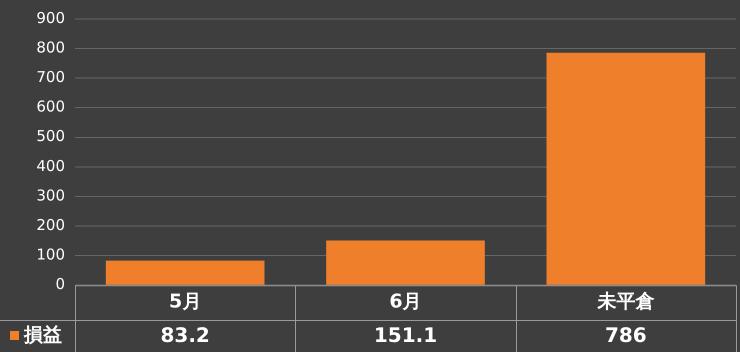  Describe the element at coordinates (406, 335) in the screenshot. I see `data-label: 151.1` at that location.